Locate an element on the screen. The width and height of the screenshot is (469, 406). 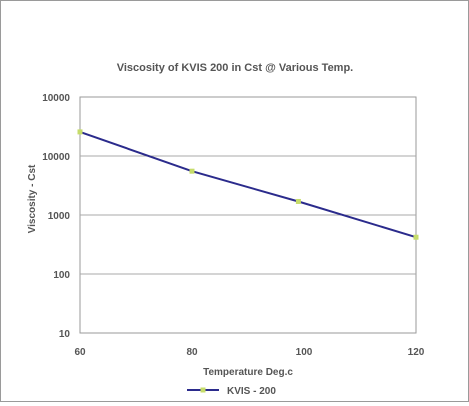
y-tick-label: 10 is located at coordinates (65, 334).